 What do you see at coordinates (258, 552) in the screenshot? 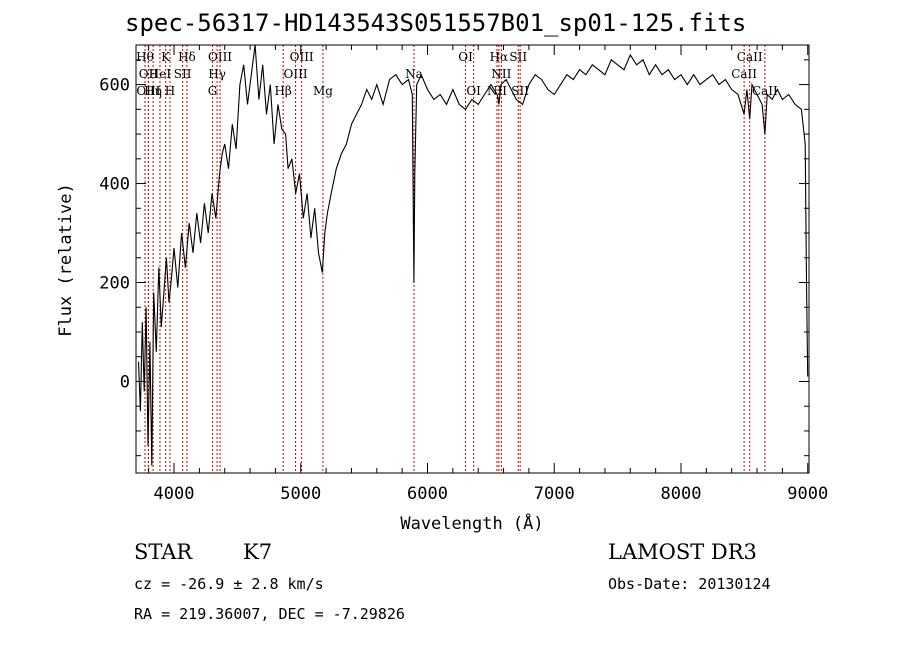
I see `object-subclass: K7` at bounding box center [258, 552].